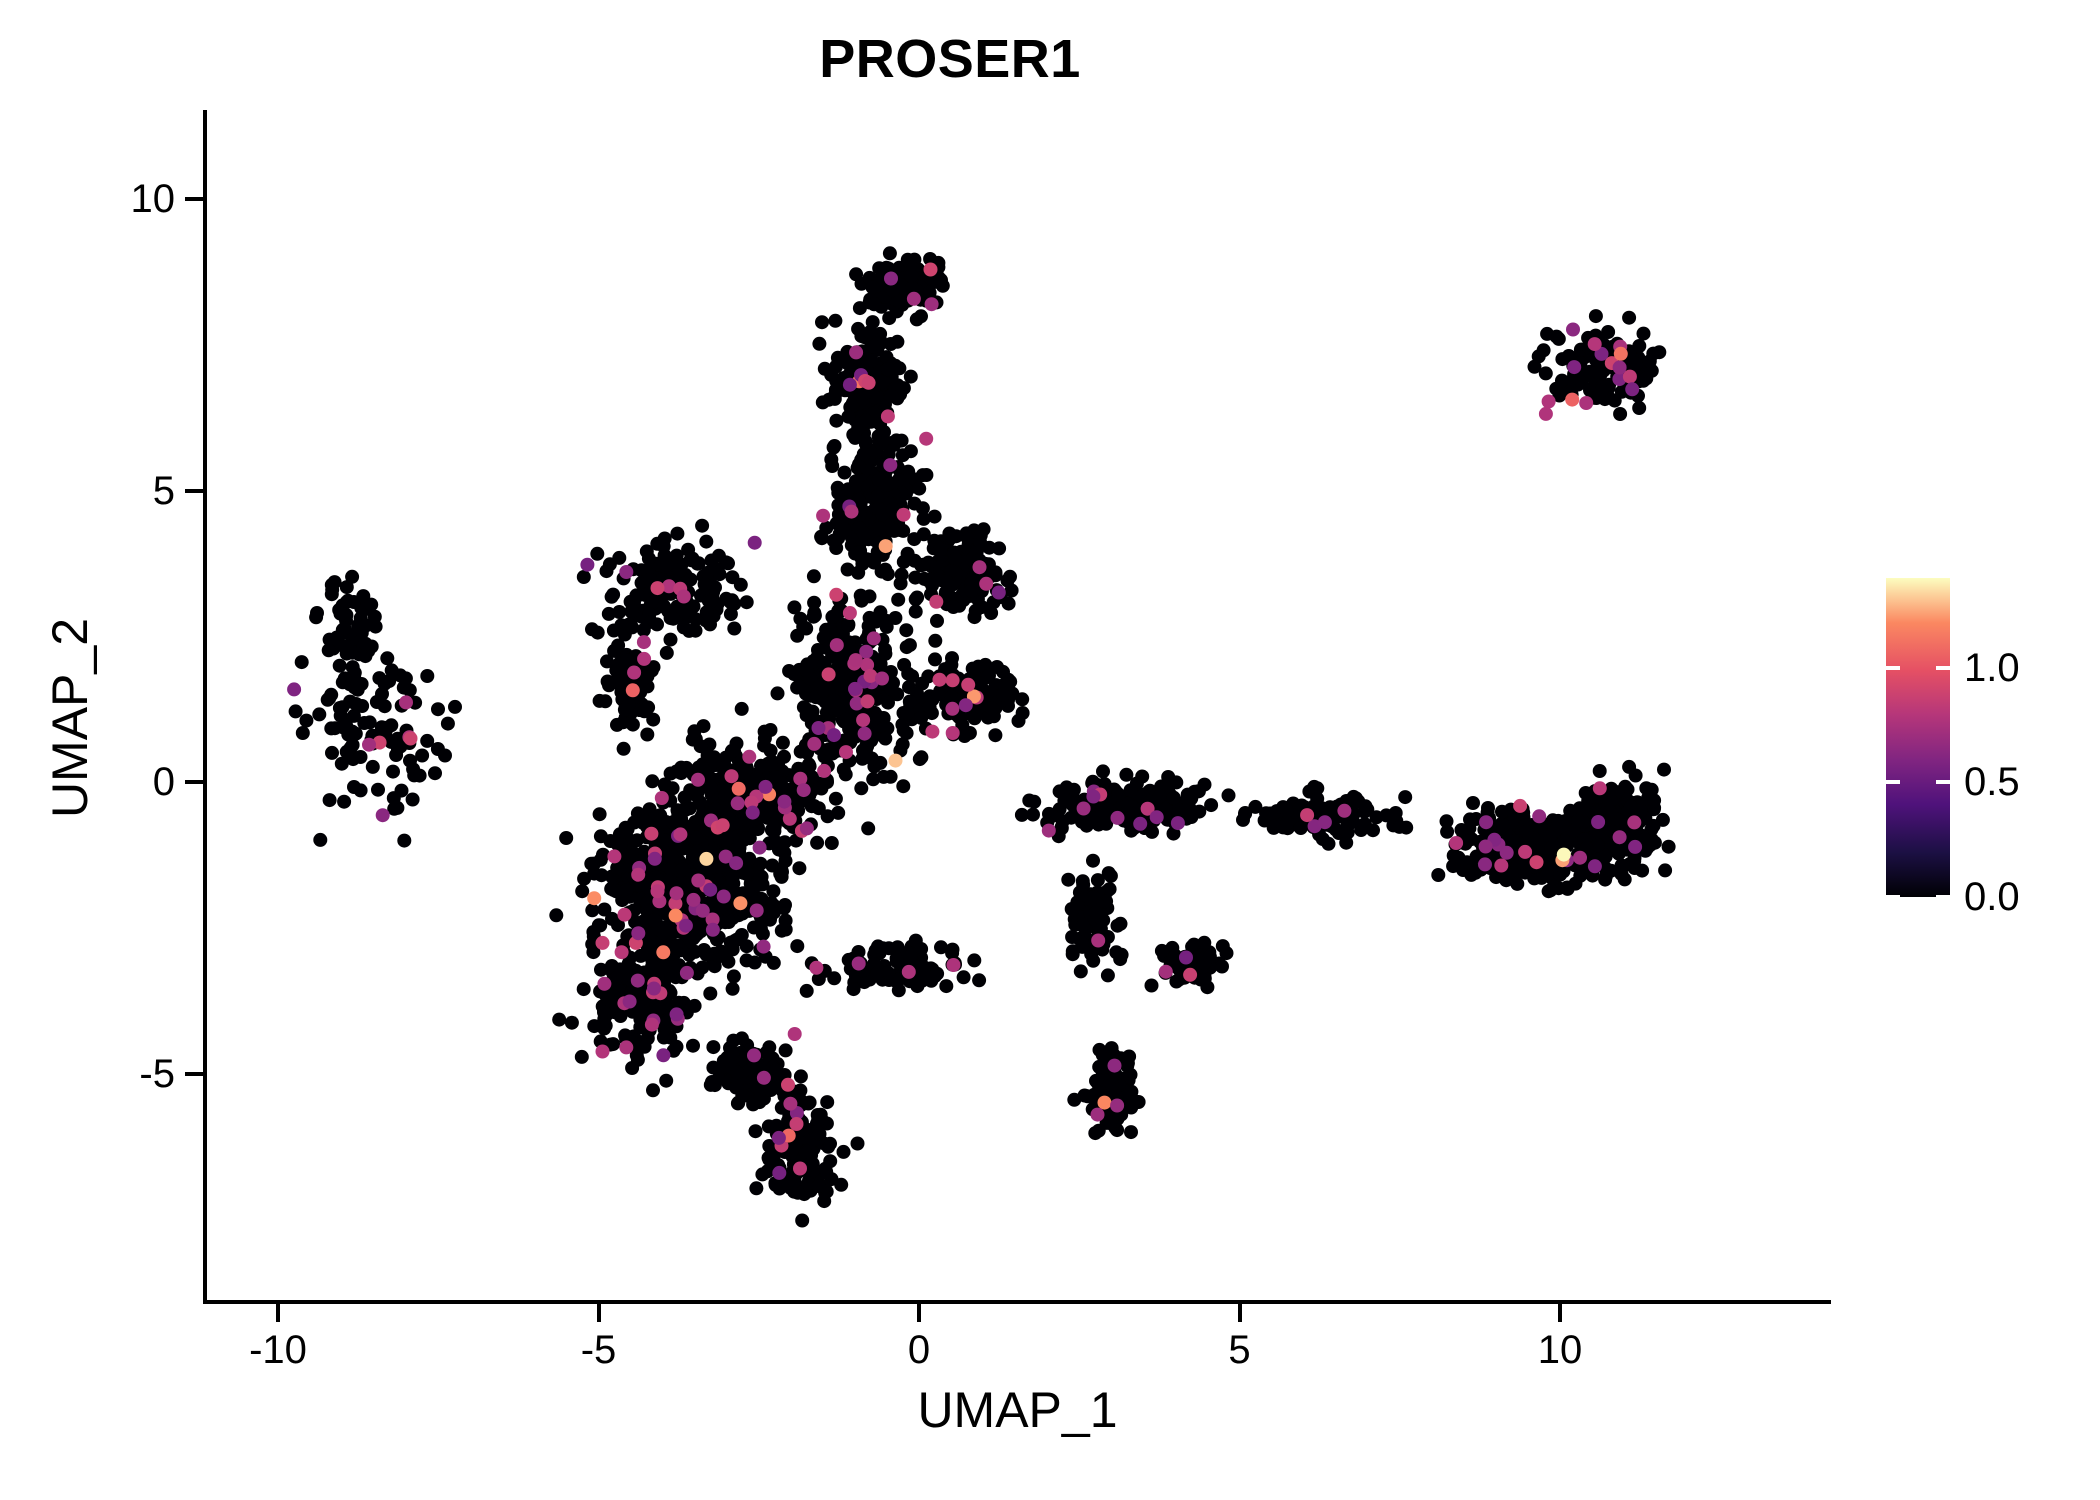  What do you see at coordinates (1239, 1350) in the screenshot?
I see `x-tick-label: 5` at bounding box center [1239, 1350].